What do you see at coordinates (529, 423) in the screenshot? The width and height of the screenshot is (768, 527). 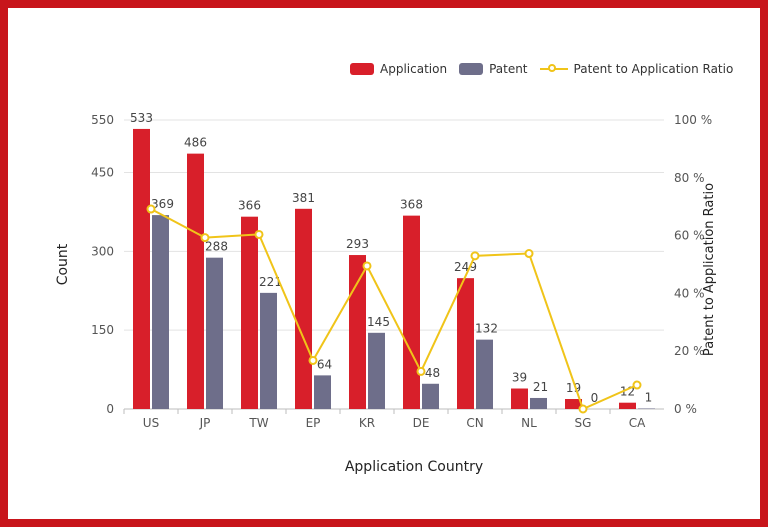 I see `x-tick-label: NL` at bounding box center [529, 423].